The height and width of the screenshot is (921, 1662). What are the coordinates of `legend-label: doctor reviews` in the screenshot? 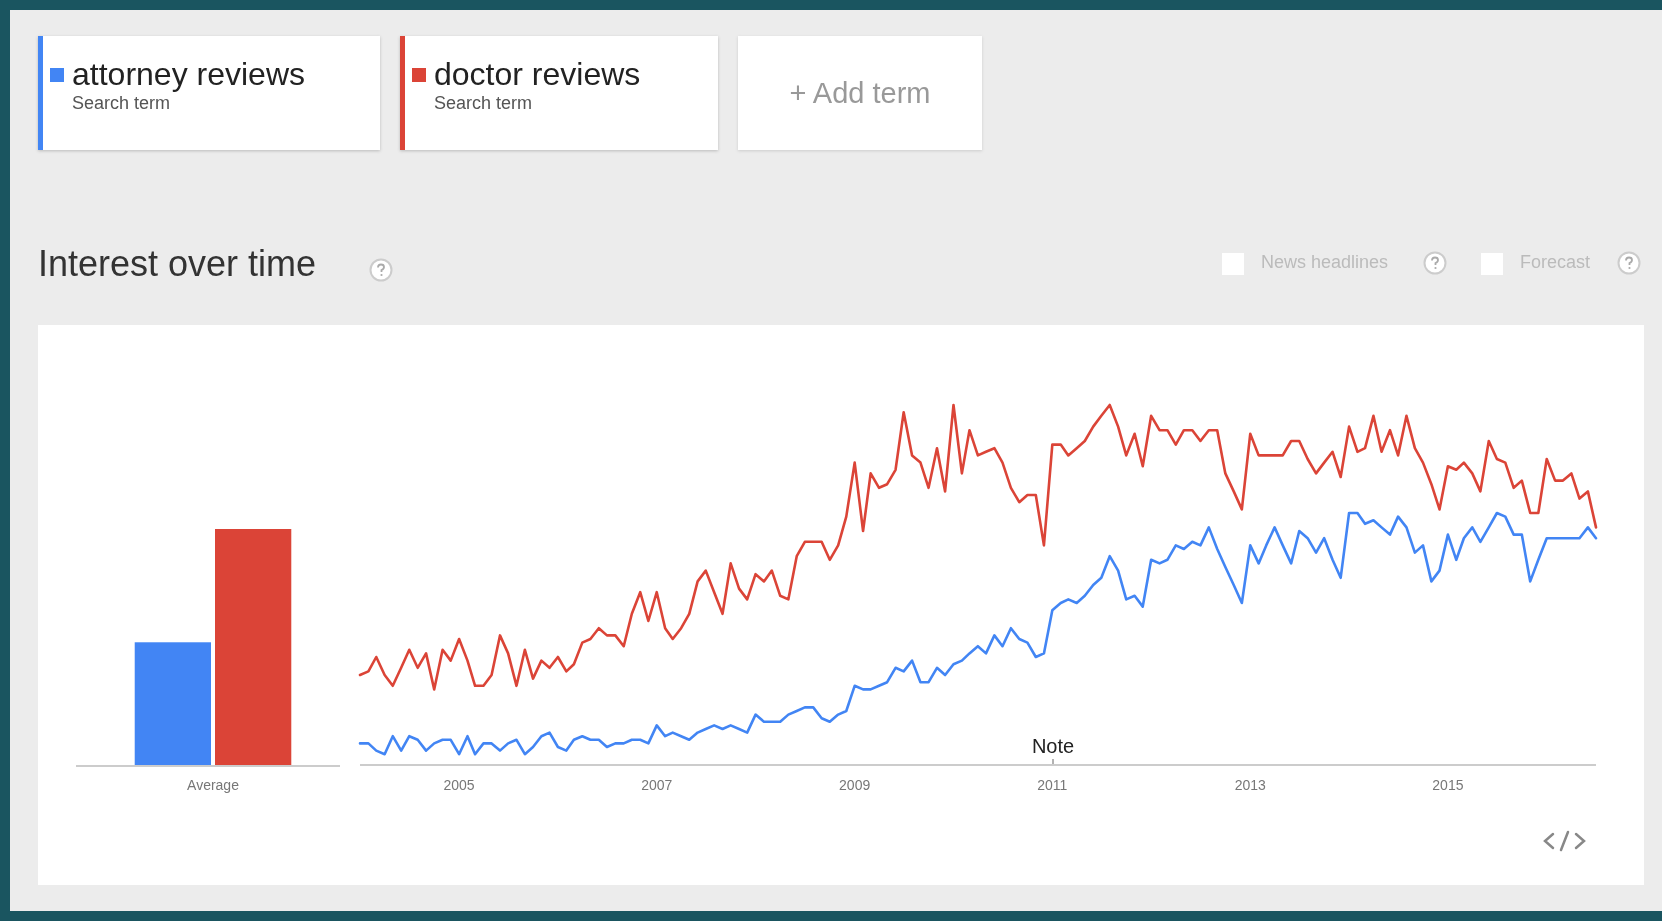 It's located at (537, 74).